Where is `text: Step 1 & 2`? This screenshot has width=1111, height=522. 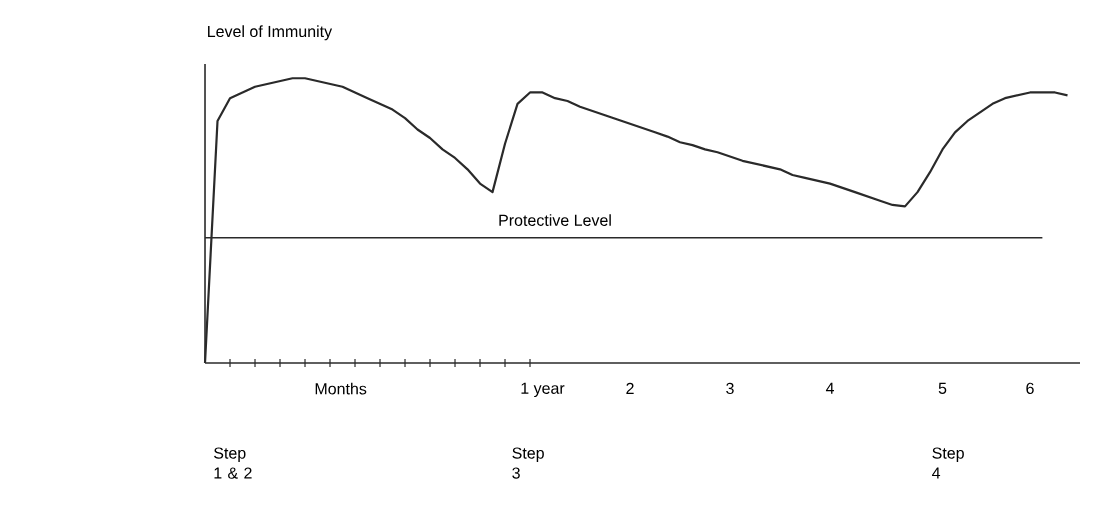 text: Step 1 & 2 is located at coordinates (233, 463).